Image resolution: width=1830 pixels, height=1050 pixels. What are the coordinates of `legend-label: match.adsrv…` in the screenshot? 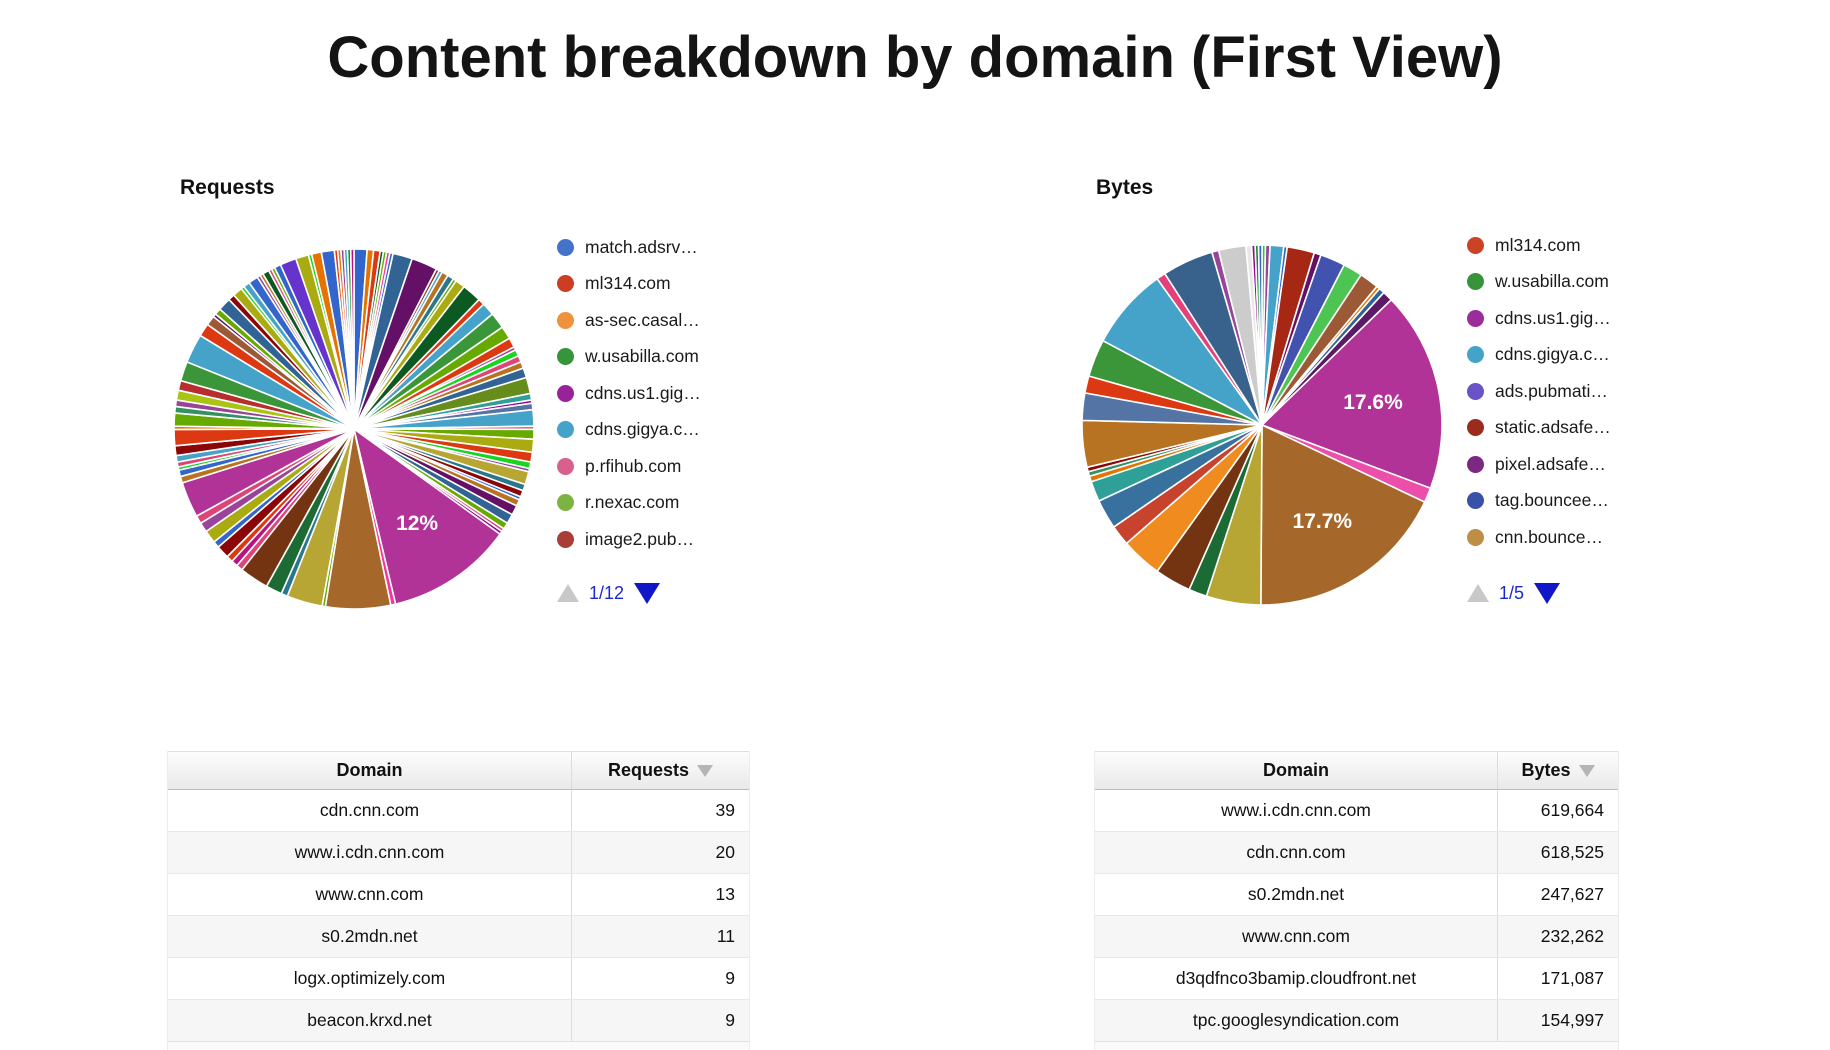 It's located at (641, 246).